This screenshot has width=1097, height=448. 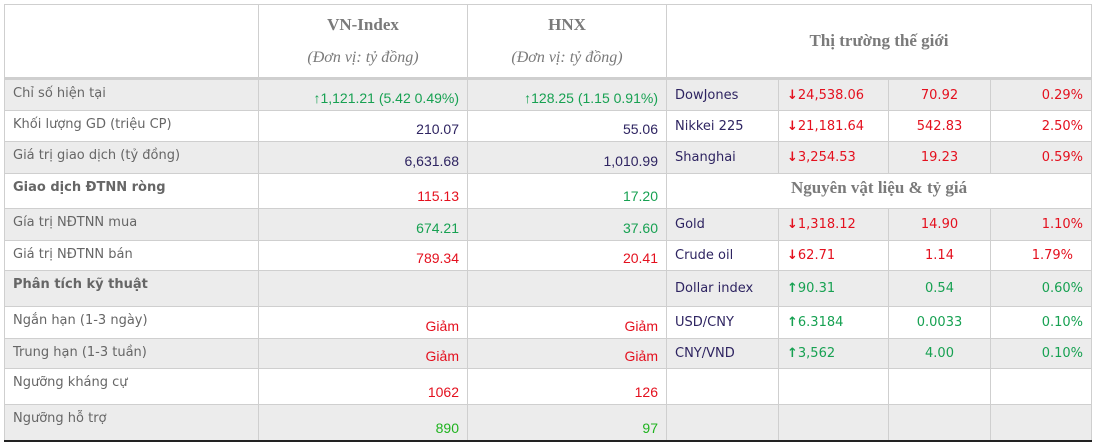 What do you see at coordinates (640, 129) in the screenshot?
I see `hnx-value-text: 55.06` at bounding box center [640, 129].